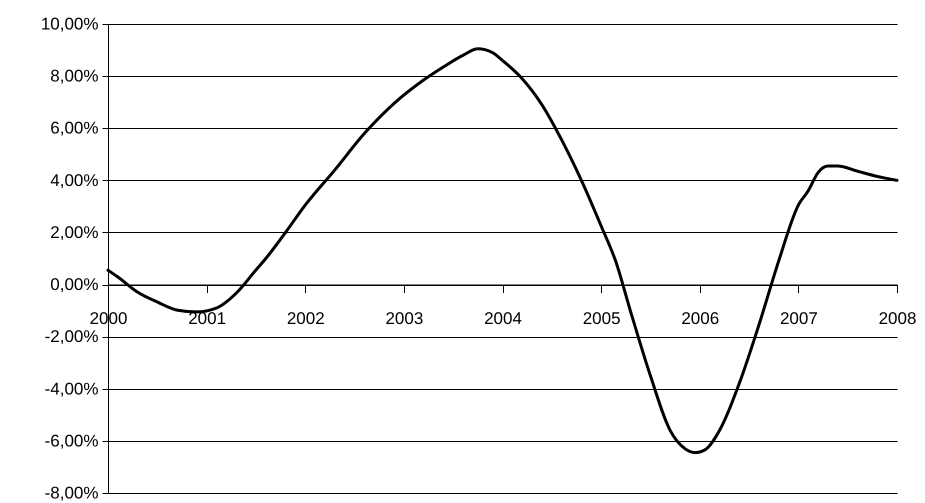 This screenshot has width=925, height=503. What do you see at coordinates (207, 318) in the screenshot?
I see `x-tick-label: 2001` at bounding box center [207, 318].